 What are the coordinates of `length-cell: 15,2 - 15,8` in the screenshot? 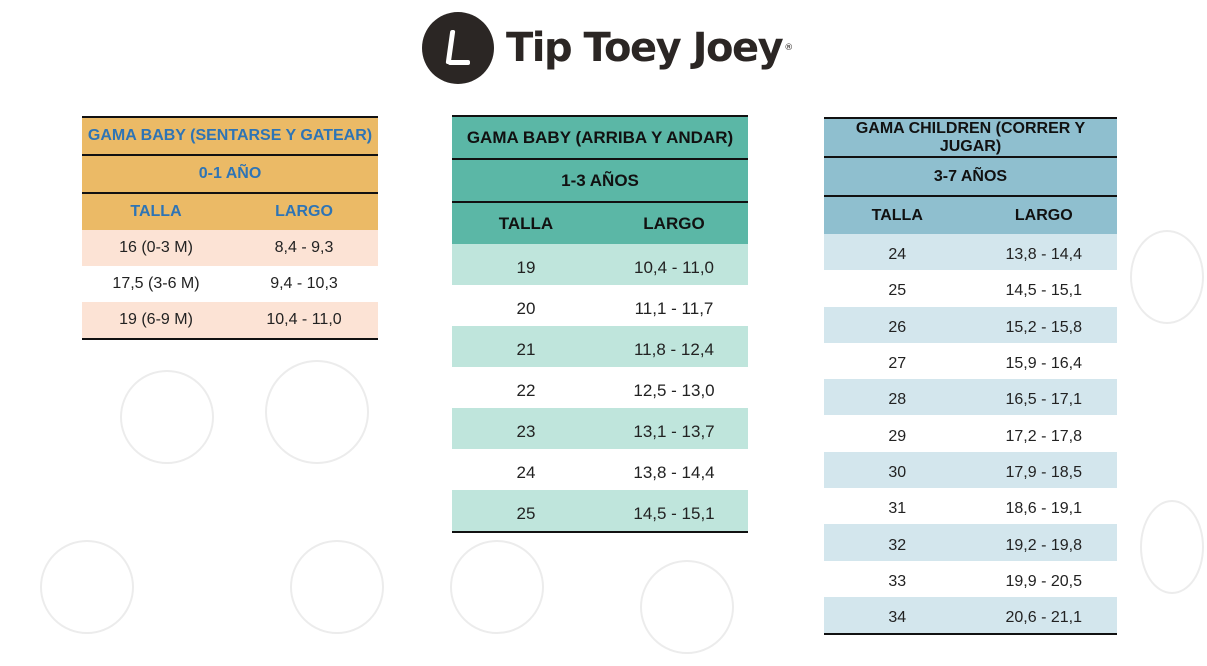 It's located at (1044, 327).